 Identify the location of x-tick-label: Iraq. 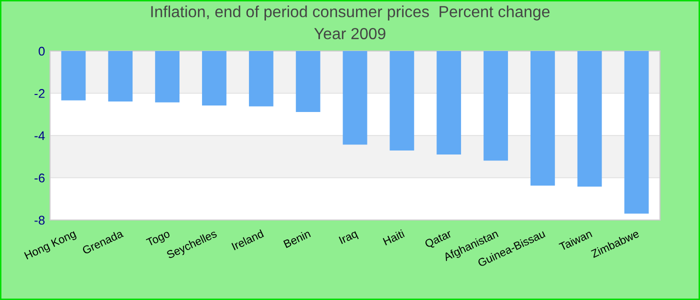
(348, 238).